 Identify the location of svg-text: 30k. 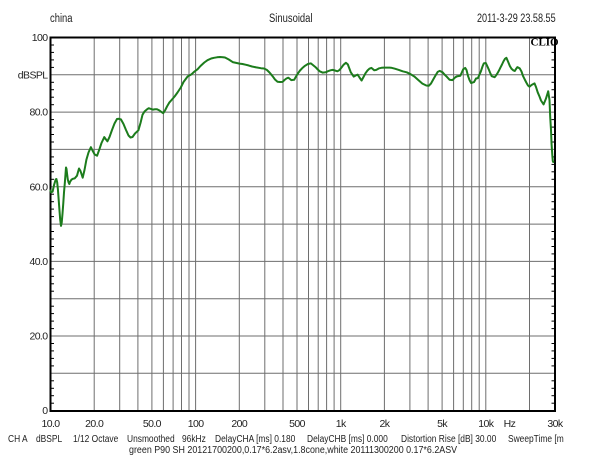
(555, 424).